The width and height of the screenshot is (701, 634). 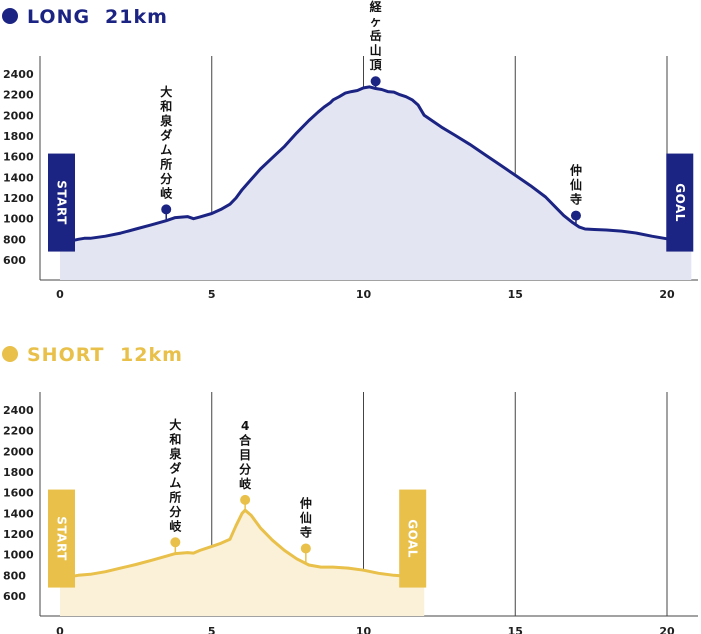 I want to click on short-y-tick-label: 600, so click(x=14, y=596).